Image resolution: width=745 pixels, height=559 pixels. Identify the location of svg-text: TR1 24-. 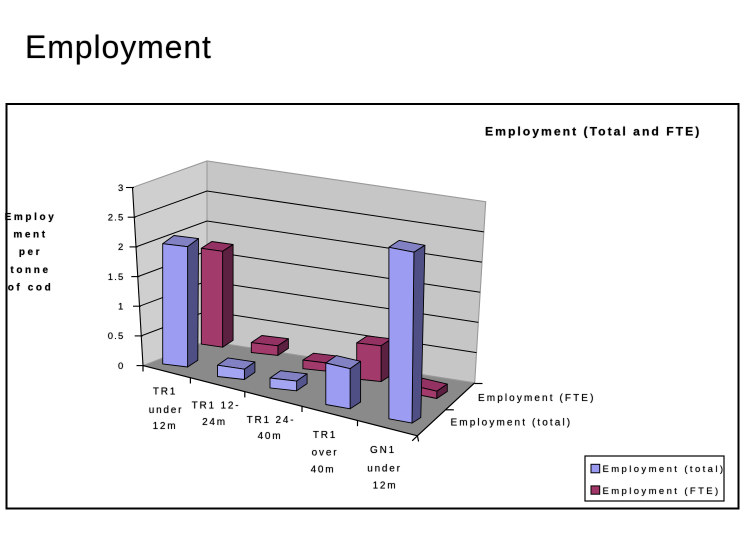
(271, 420).